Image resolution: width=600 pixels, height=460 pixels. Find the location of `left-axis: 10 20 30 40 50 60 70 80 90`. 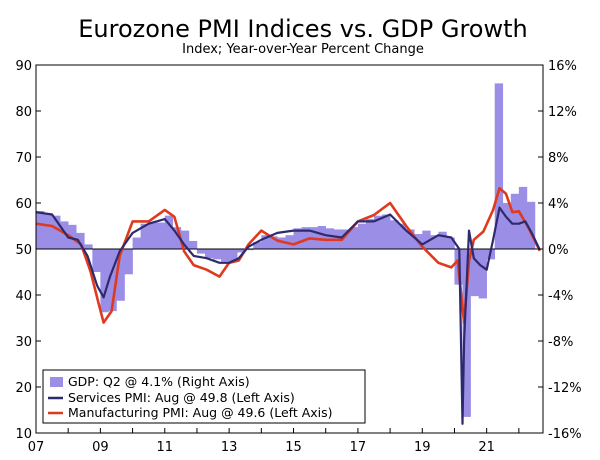

left-axis: 10 20 30 40 50 60 70 80 90 is located at coordinates (28, 250).